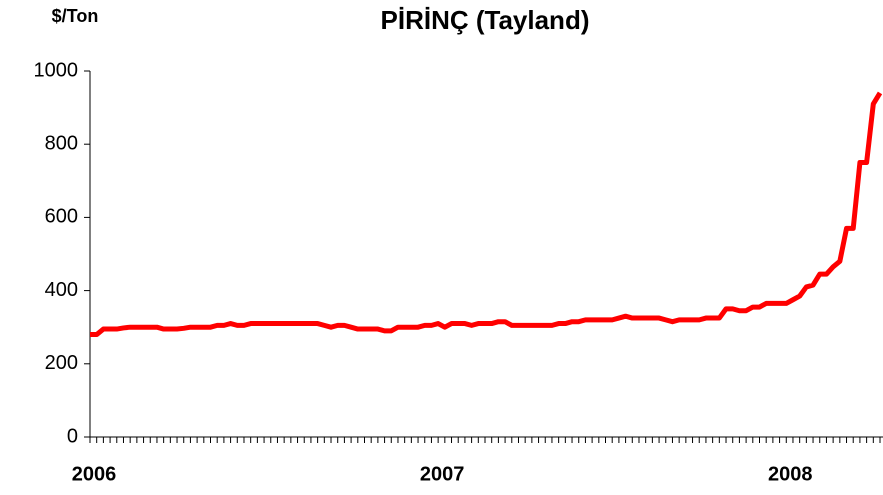 This screenshot has height=495, width=883. Describe the element at coordinates (790, 474) in the screenshot. I see `x-tick-label: 2008` at that location.